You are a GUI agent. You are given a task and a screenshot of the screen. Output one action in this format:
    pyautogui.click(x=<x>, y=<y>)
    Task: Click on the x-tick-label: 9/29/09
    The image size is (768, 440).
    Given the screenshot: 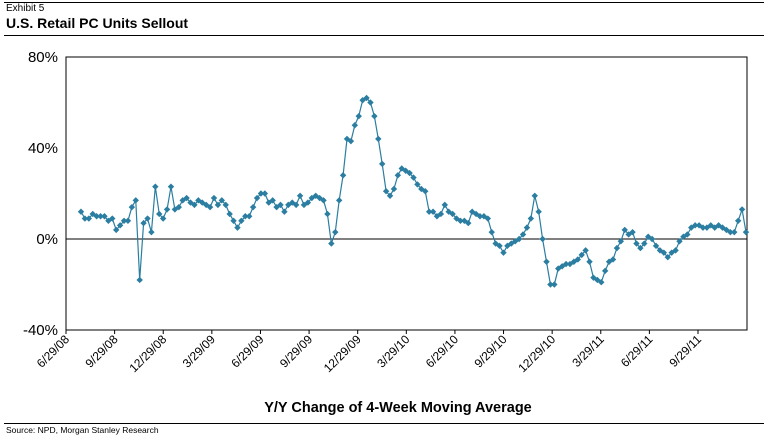 What is the action you would take?
    pyautogui.click(x=296, y=351)
    